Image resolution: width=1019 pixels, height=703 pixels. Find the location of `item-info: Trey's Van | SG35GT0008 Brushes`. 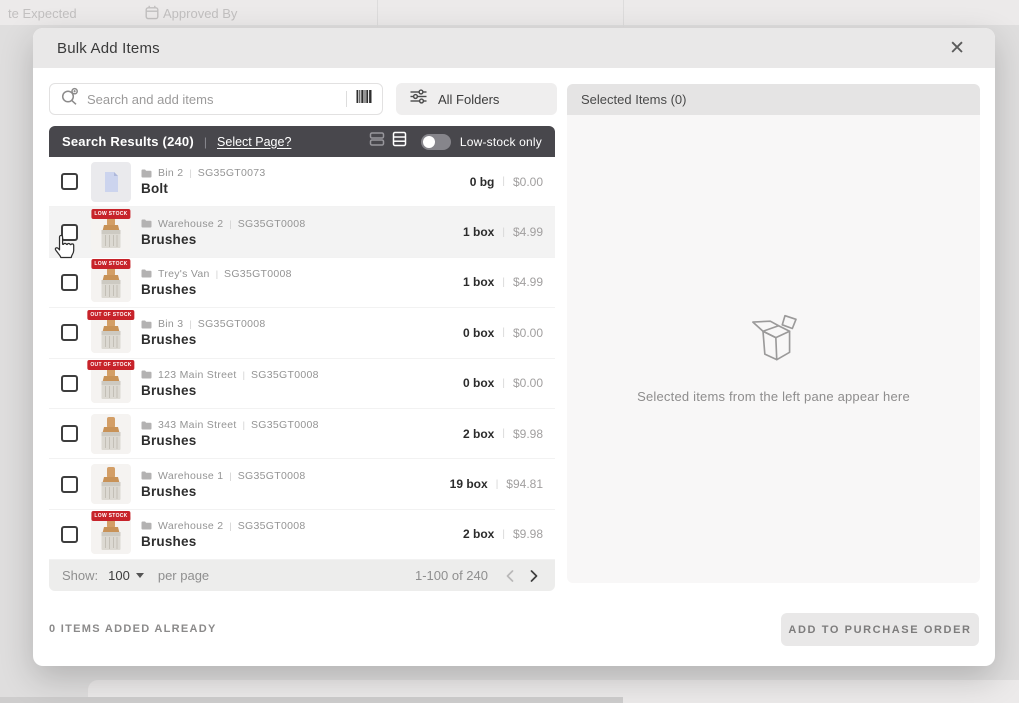

item-info: Trey's Van | SG35GT0008 Brushes is located at coordinates (302, 282).